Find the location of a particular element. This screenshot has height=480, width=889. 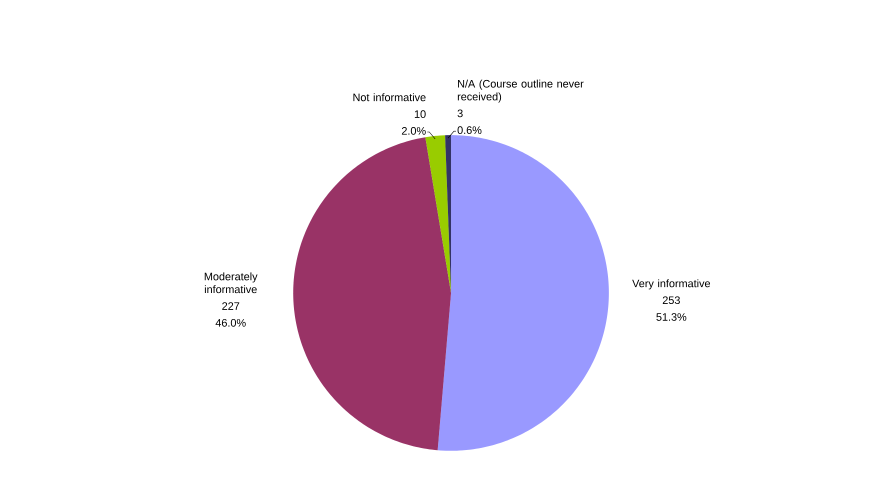

slice-label: N/A (Course outline never received) is located at coordinates (521, 90).